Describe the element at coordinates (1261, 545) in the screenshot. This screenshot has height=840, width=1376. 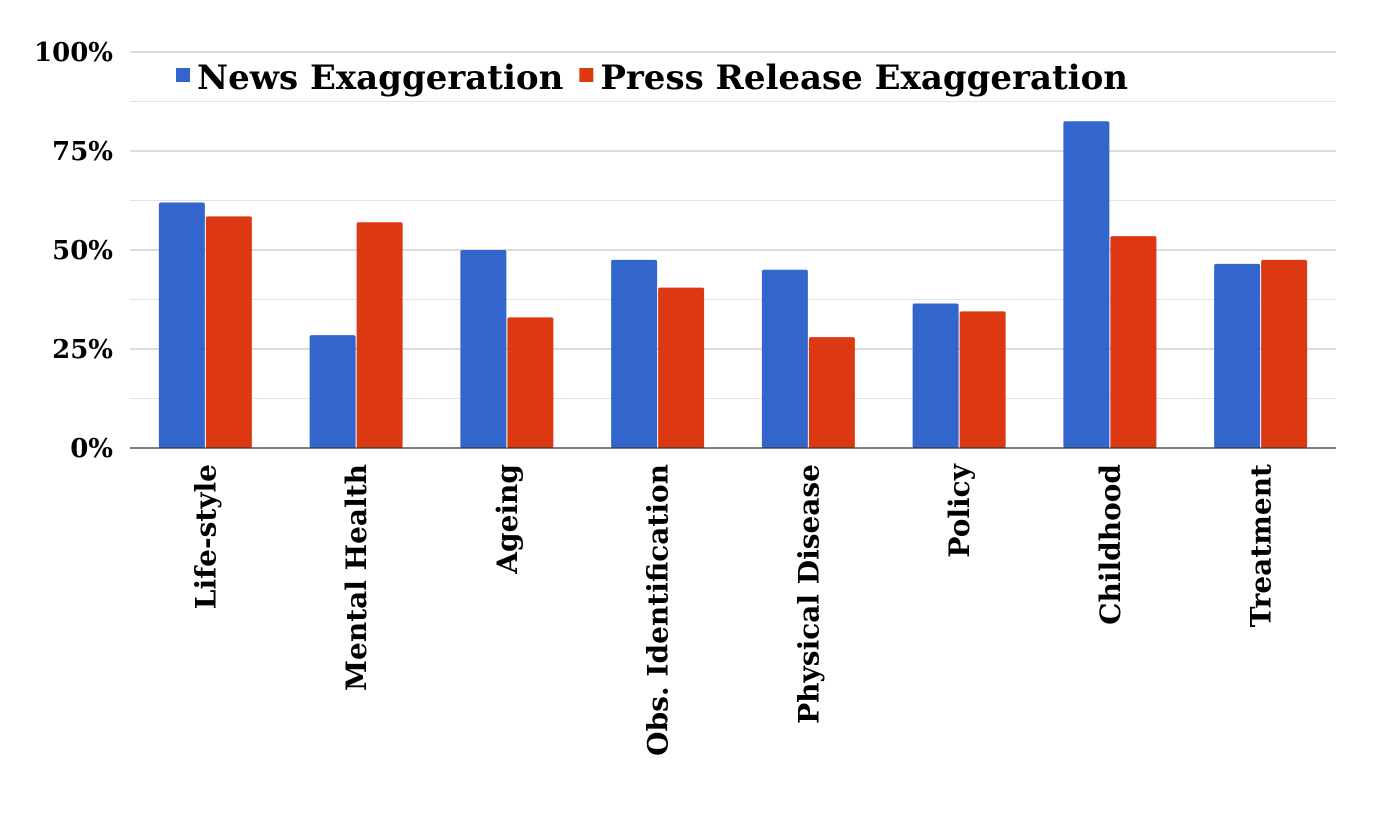
I see `x-tick-label: Treatment` at that location.